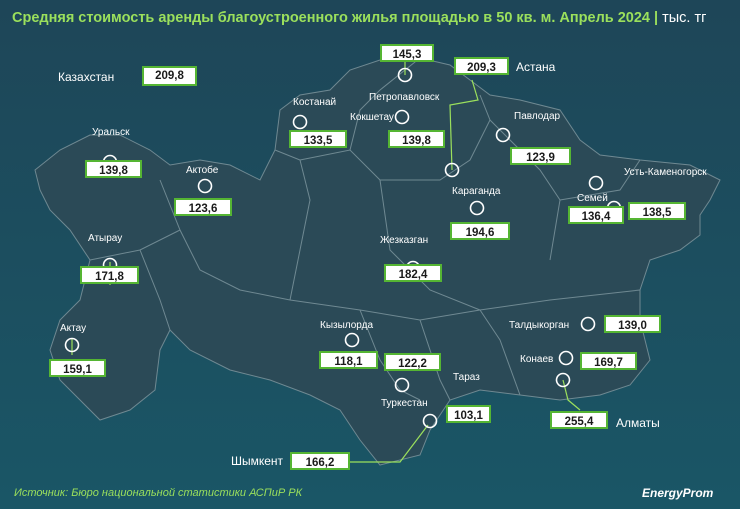 The width and height of the screenshot is (740, 509). What do you see at coordinates (404, 240) in the screenshot?
I see `city-label-zhezkazgan: Жезказган` at bounding box center [404, 240].